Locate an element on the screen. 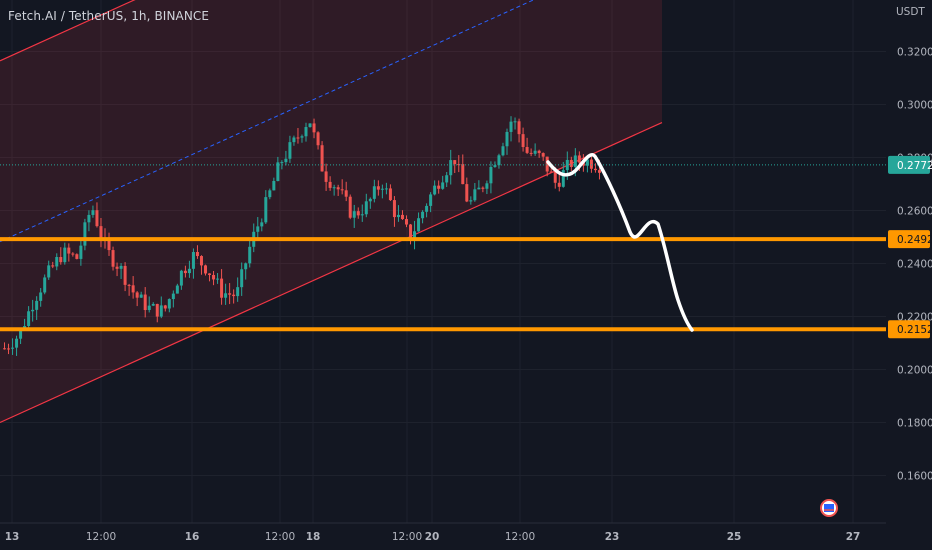 This screenshot has width=932, height=550. current-price-badge: 0.2772 is located at coordinates (910, 164).